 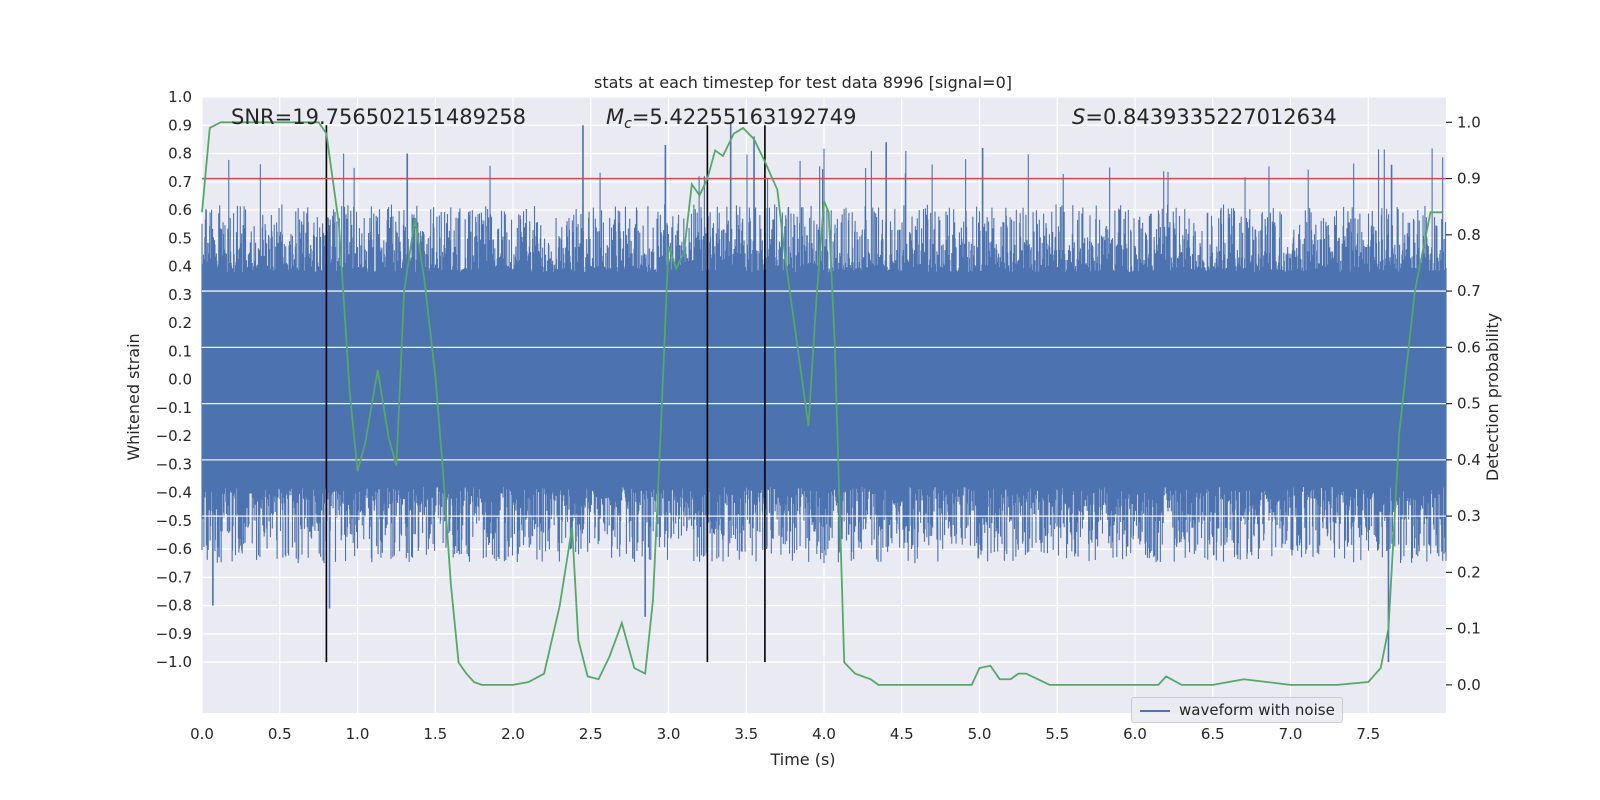 What do you see at coordinates (669, 734) in the screenshot?
I see `x-tick-label: 3.0` at bounding box center [669, 734].